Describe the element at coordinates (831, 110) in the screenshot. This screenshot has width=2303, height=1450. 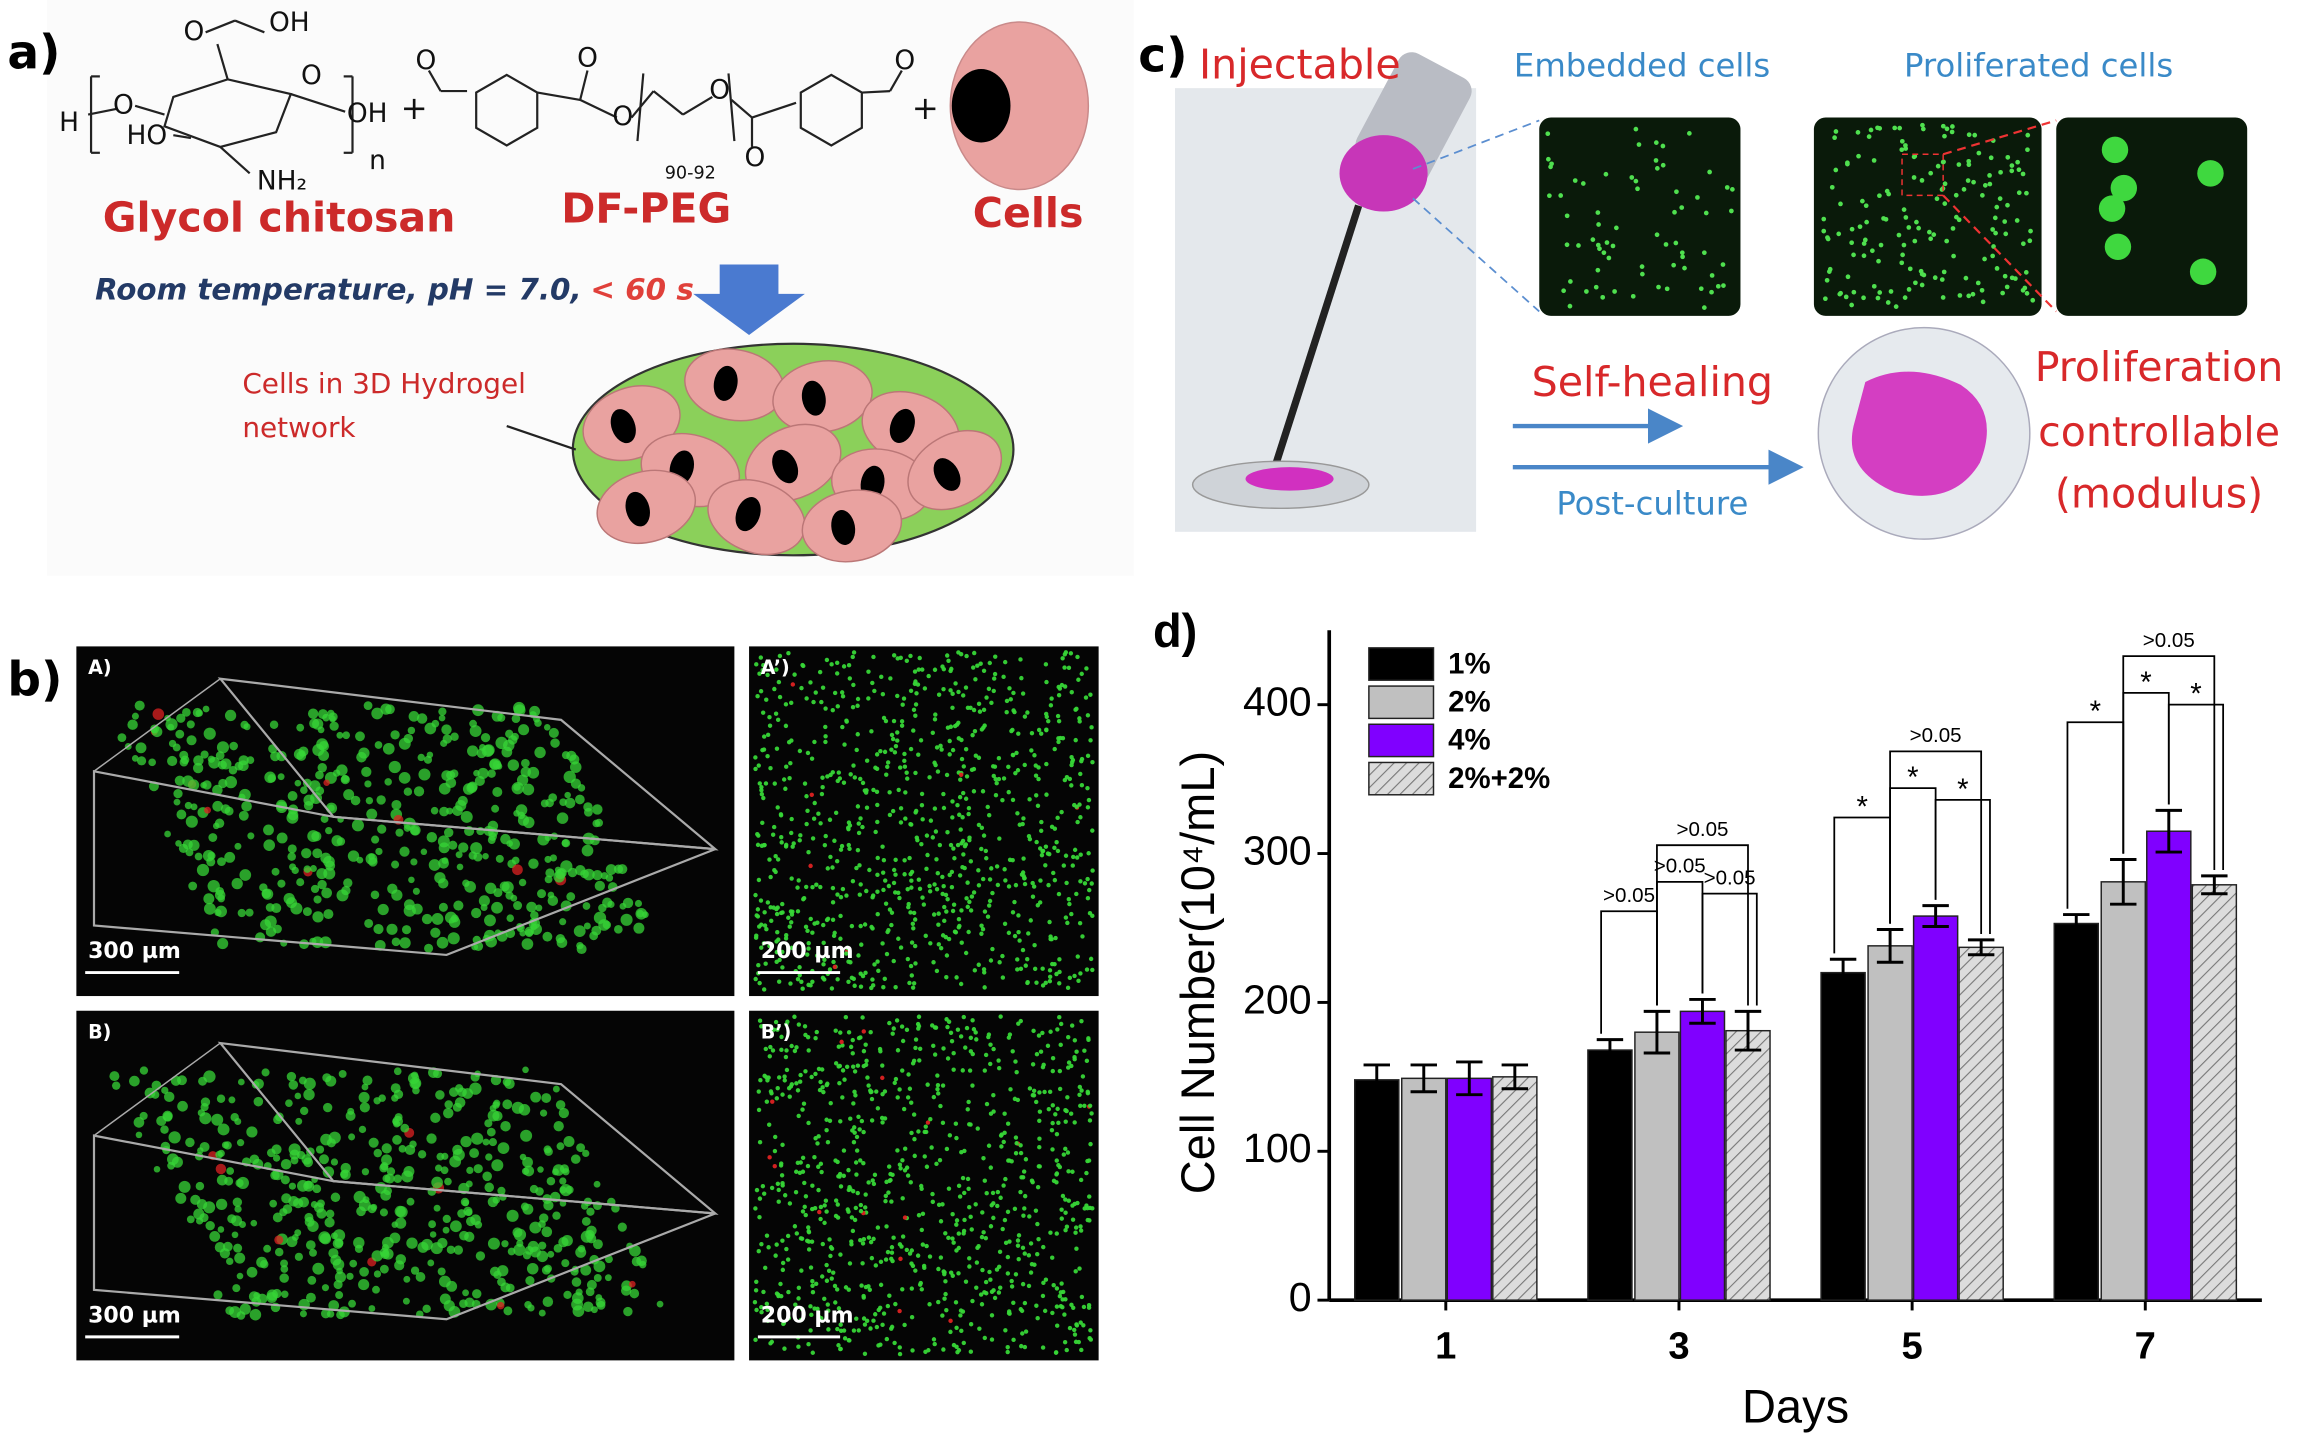
I see `ring` at that location.